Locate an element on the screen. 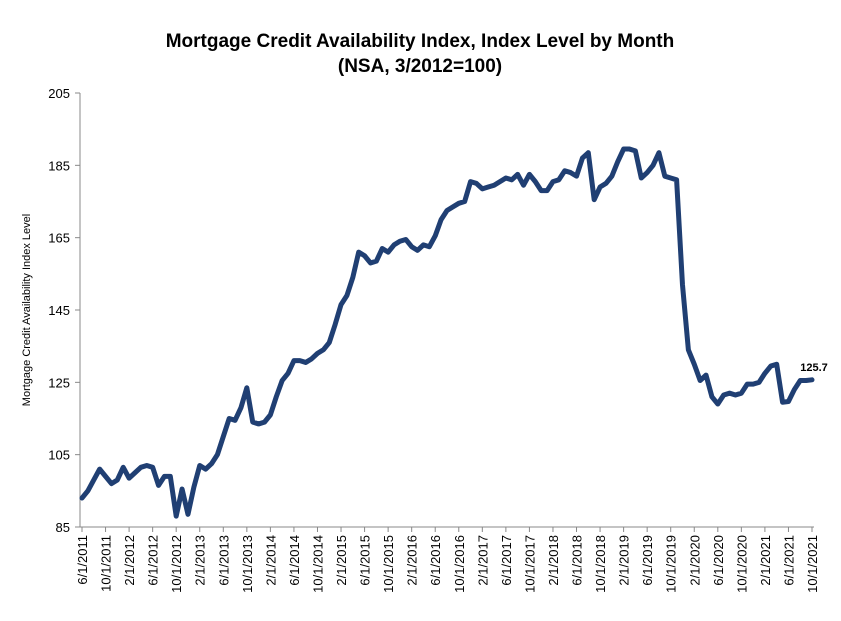  y-tick-label: 165 is located at coordinates (59, 238).